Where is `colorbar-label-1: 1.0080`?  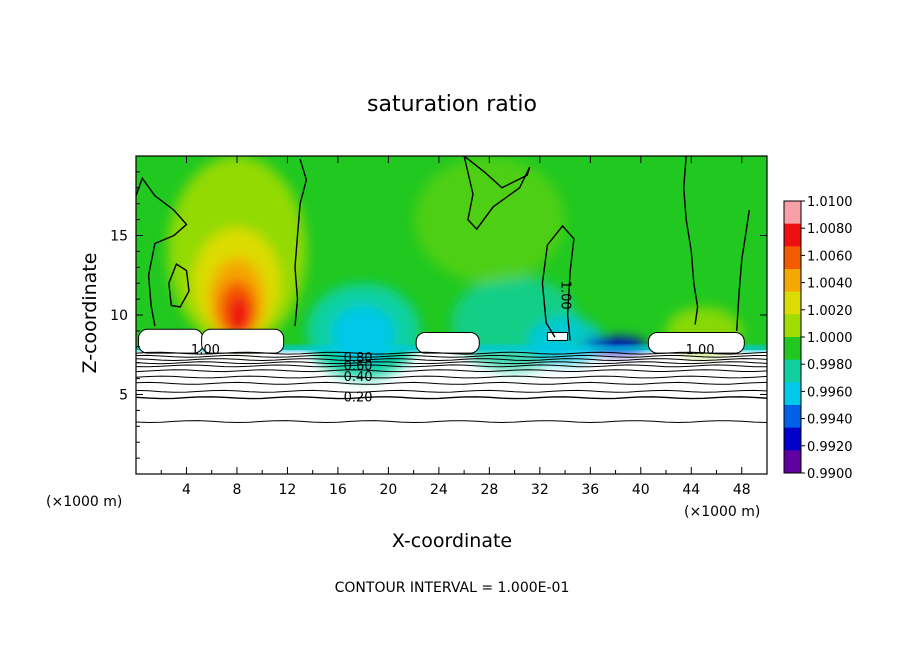 colorbar-label-1: 1.0080 is located at coordinates (830, 229).